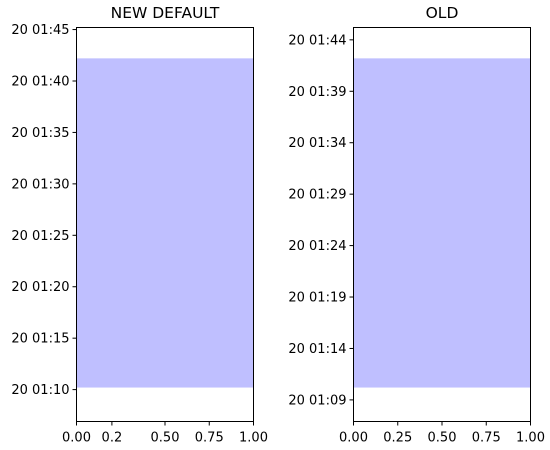  What do you see at coordinates (40, 81) in the screenshot?
I see `y-tick-label: 20 01:40` at bounding box center [40, 81].